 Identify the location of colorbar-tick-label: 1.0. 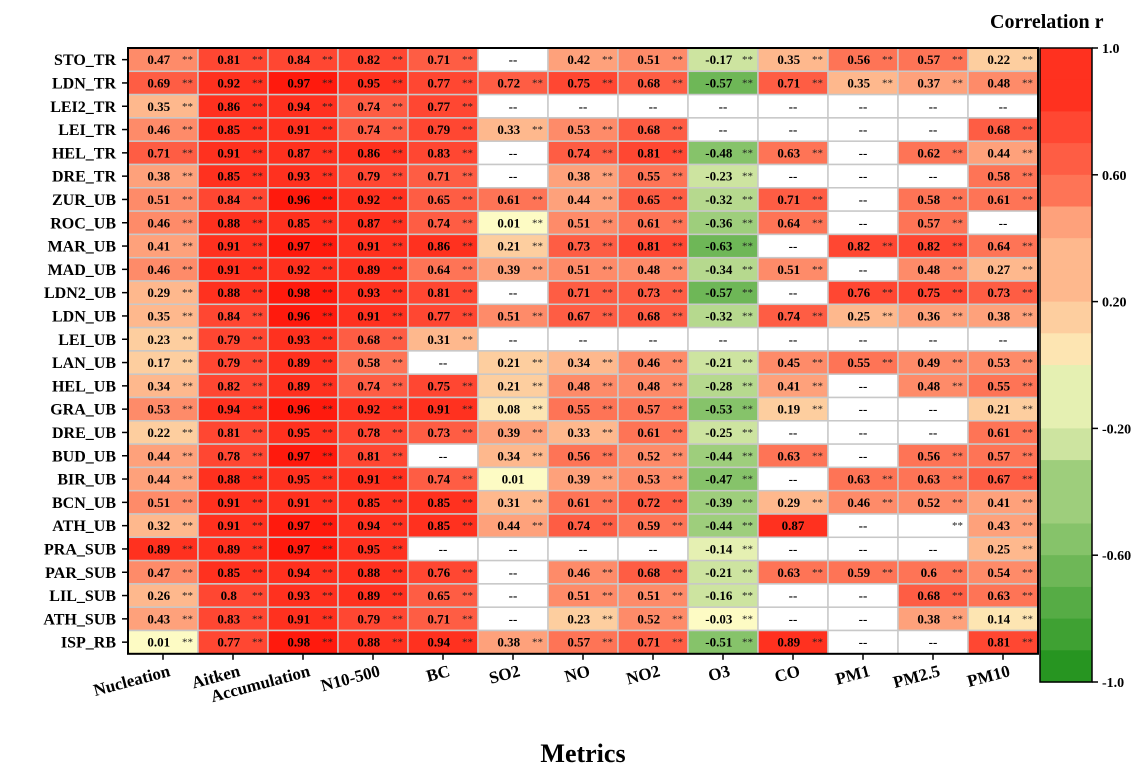
(1111, 49).